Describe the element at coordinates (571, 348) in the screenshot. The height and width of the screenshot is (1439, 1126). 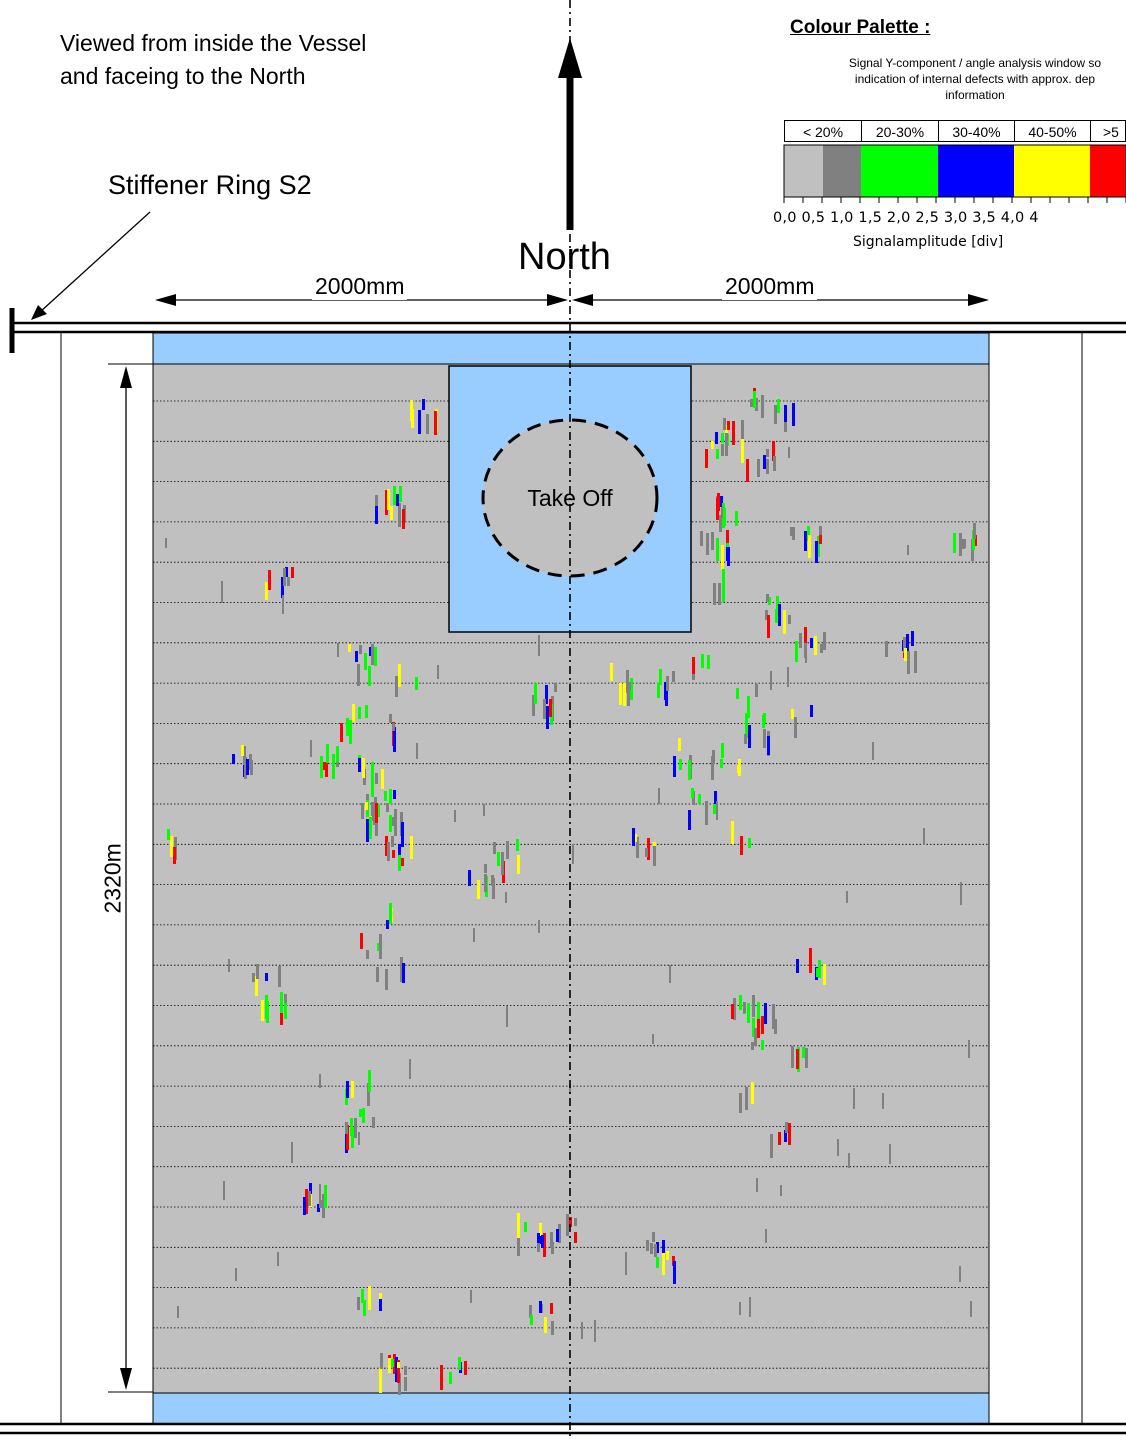
I see `top-plate-band` at that location.